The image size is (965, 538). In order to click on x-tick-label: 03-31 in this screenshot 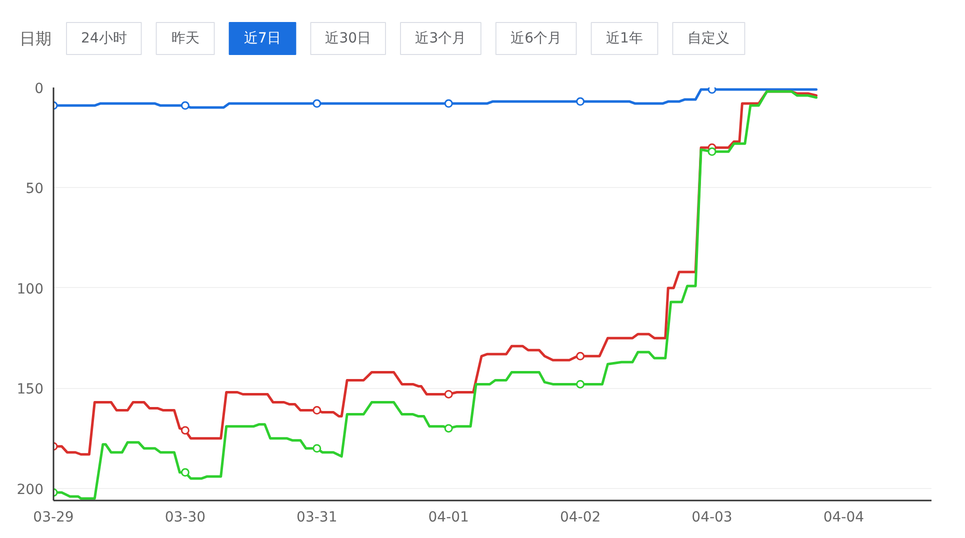, I will do `click(317, 518)`.